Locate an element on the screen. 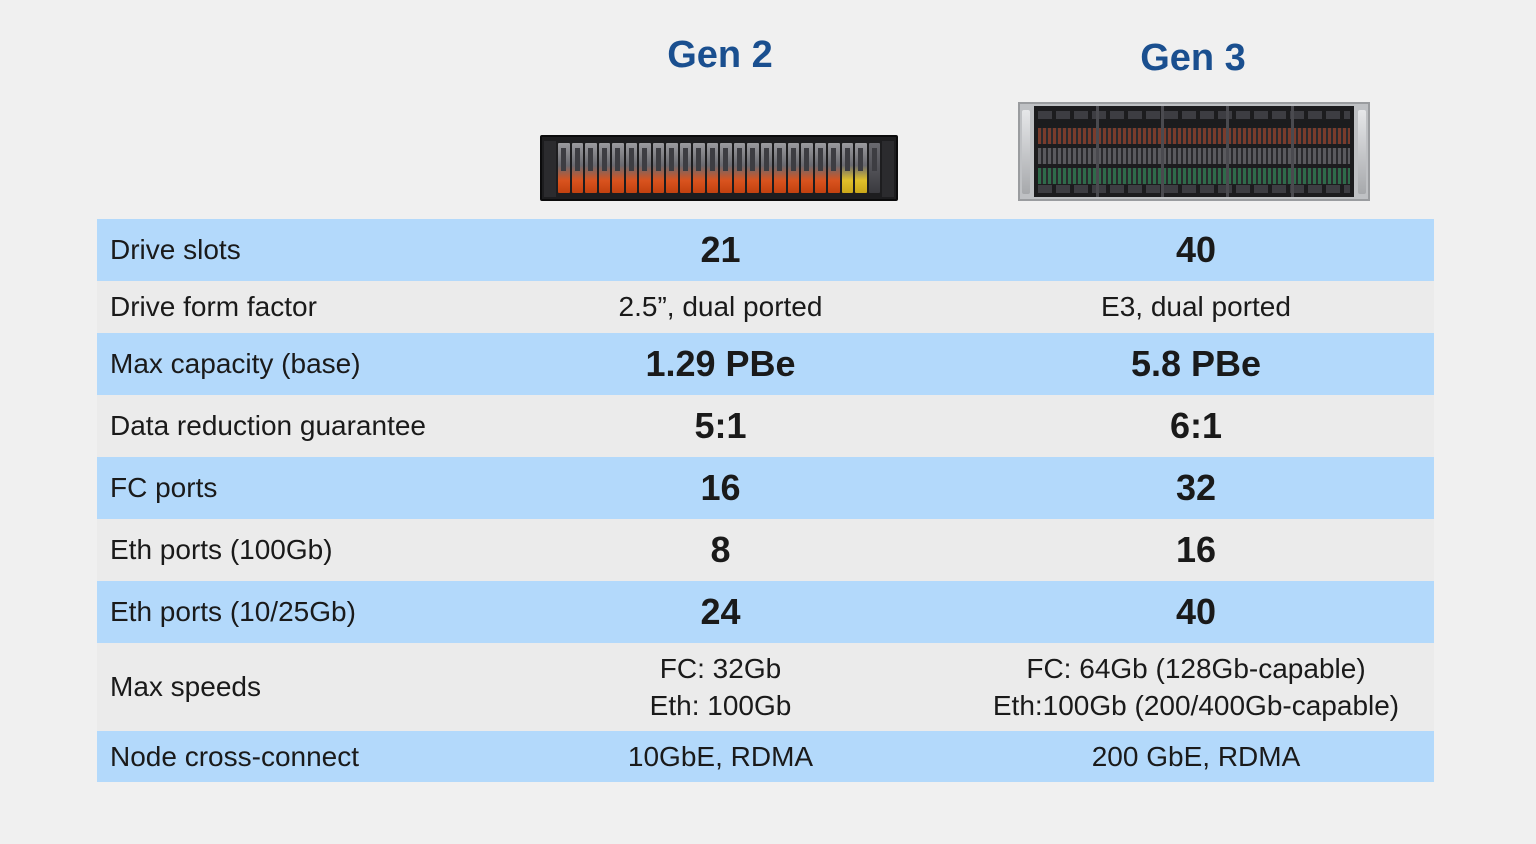  gen2-node-cross-connect: 10GbE, RDMA is located at coordinates (720, 756).